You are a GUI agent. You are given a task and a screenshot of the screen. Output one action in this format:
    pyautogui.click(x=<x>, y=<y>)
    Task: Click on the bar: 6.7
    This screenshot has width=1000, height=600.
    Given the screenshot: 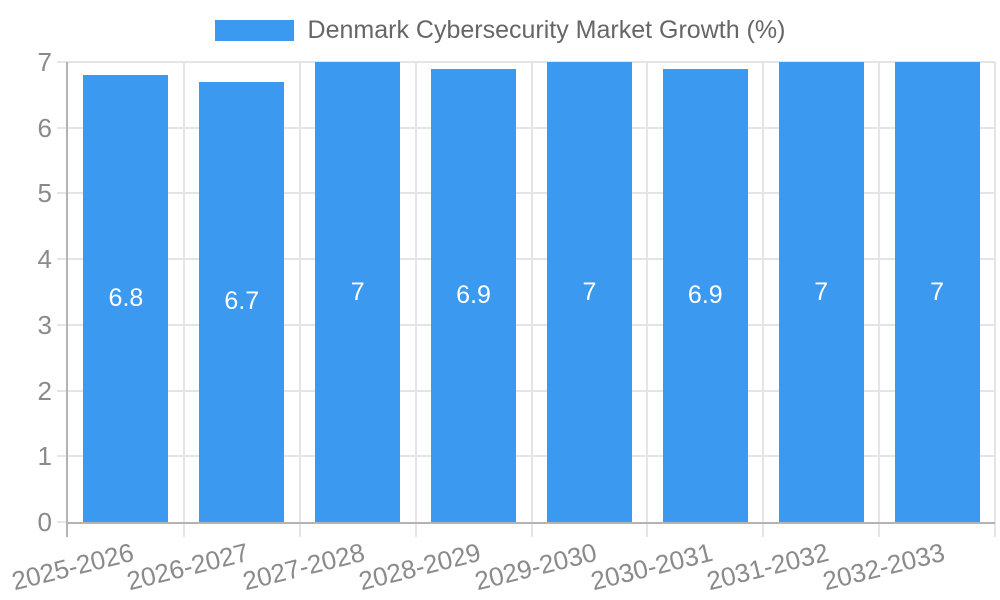 What is the action you would take?
    pyautogui.click(x=242, y=301)
    